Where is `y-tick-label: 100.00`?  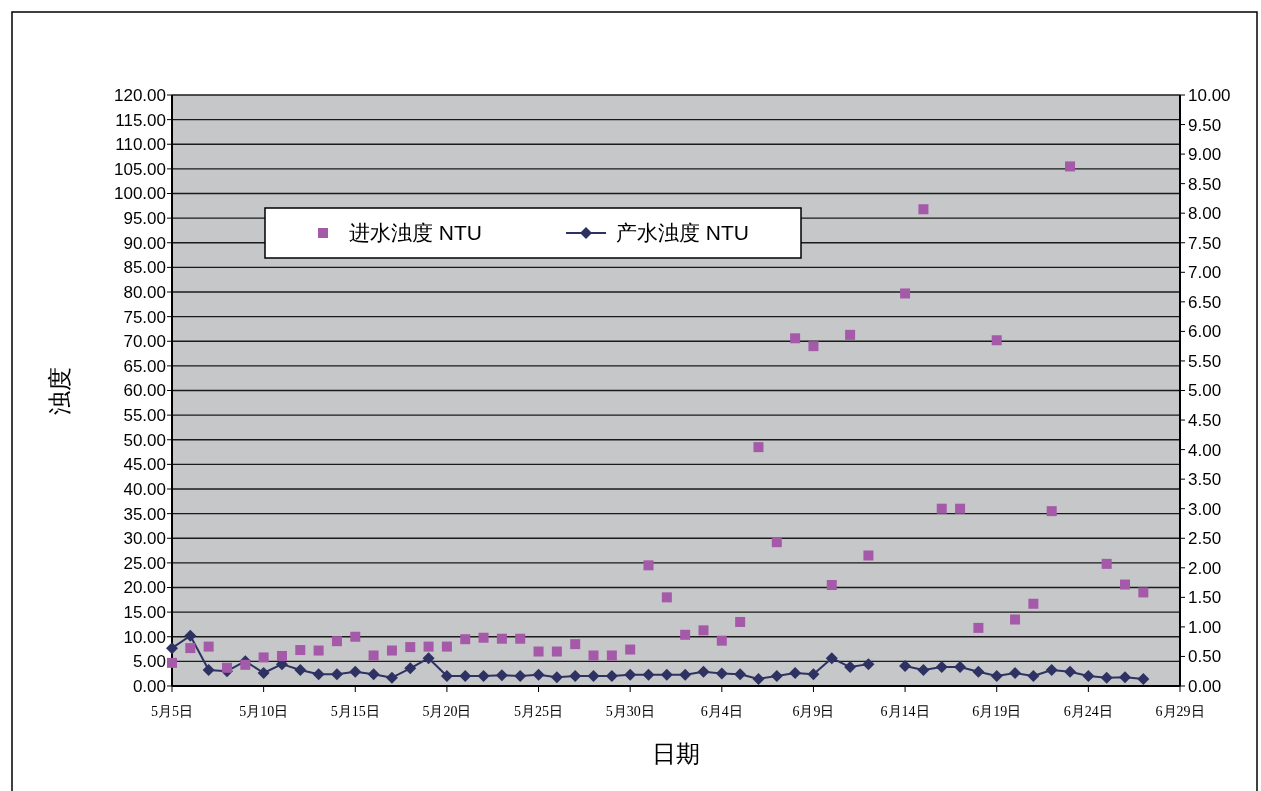 y-tick-label: 100.00 is located at coordinates (140, 194).